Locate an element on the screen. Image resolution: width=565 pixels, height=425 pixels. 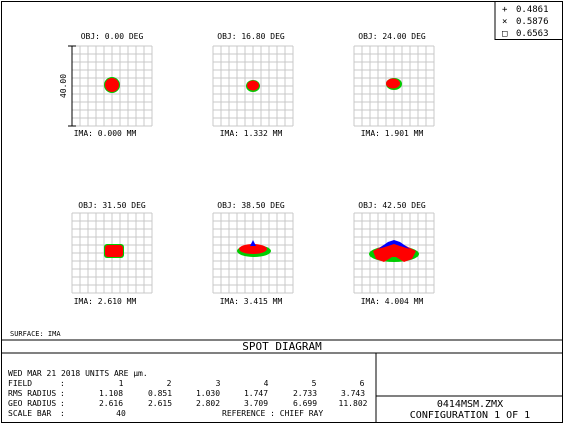
geo-3: 2.802 is located at coordinates (208, 403).